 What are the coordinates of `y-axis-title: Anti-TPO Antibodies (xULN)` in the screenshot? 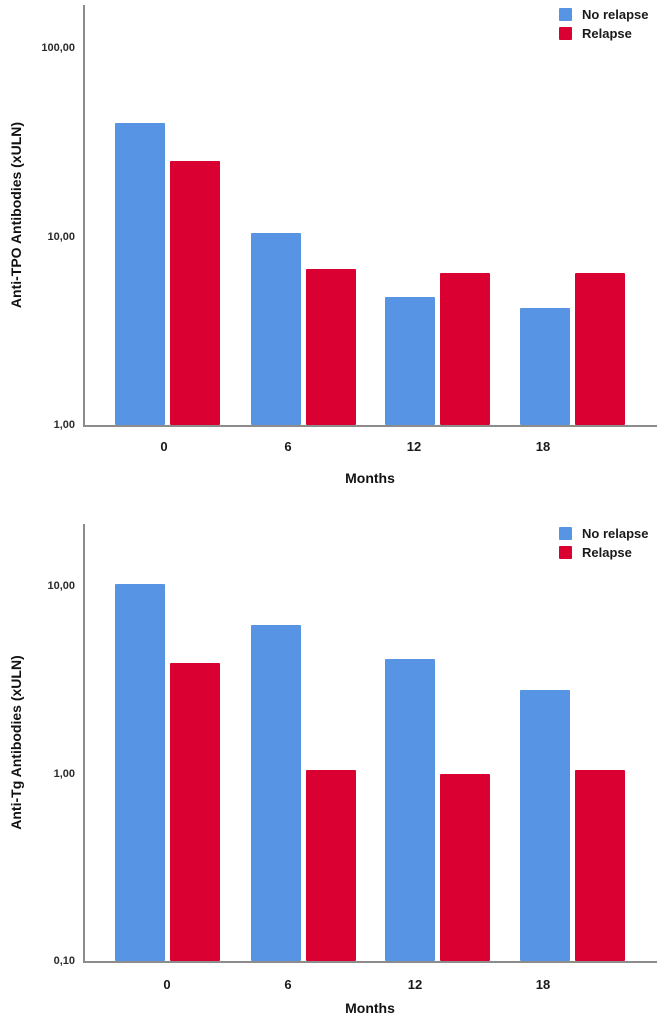 It's located at (16, 215).